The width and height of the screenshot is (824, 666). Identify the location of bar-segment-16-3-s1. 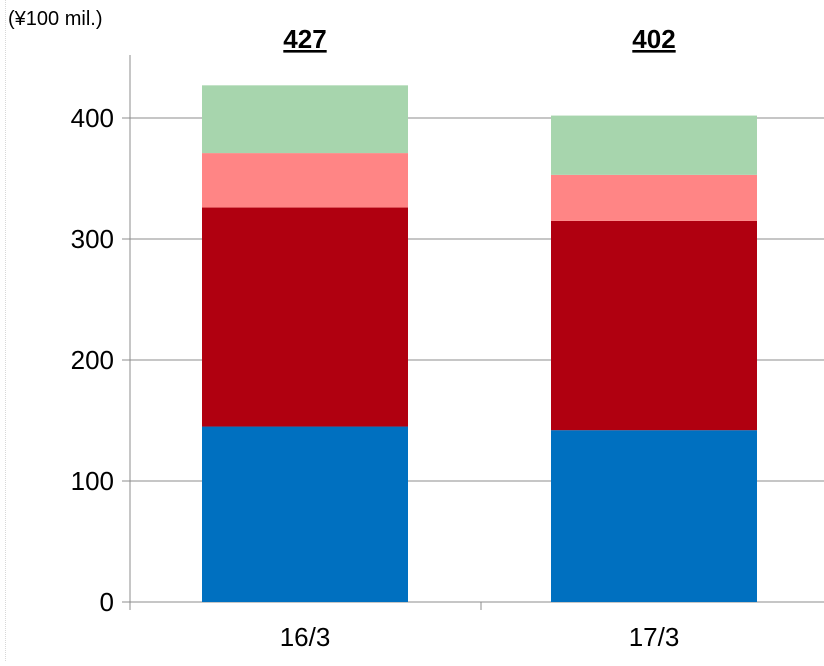
(305, 317).